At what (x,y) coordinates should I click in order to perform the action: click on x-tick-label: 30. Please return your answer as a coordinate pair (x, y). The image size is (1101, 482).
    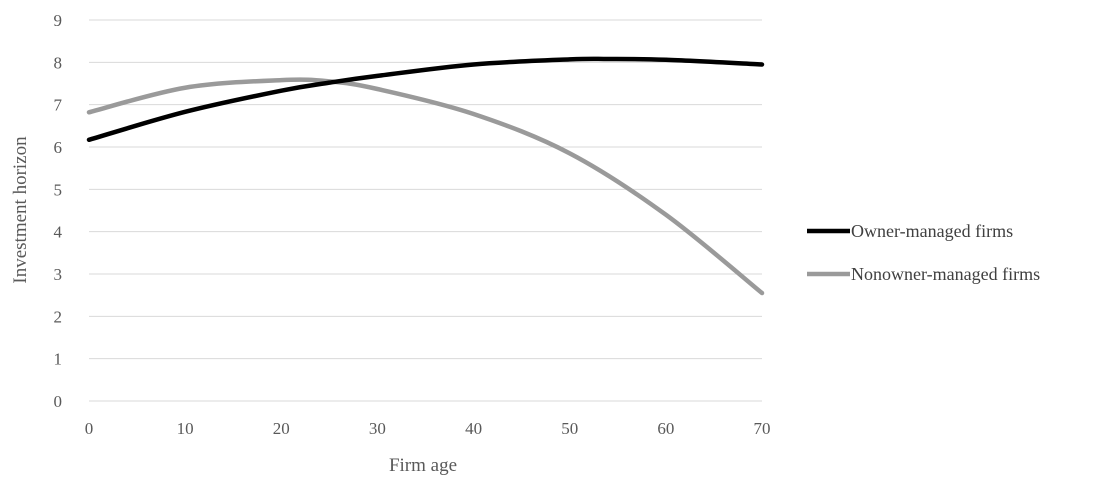
    Looking at the image, I should click on (377, 428).